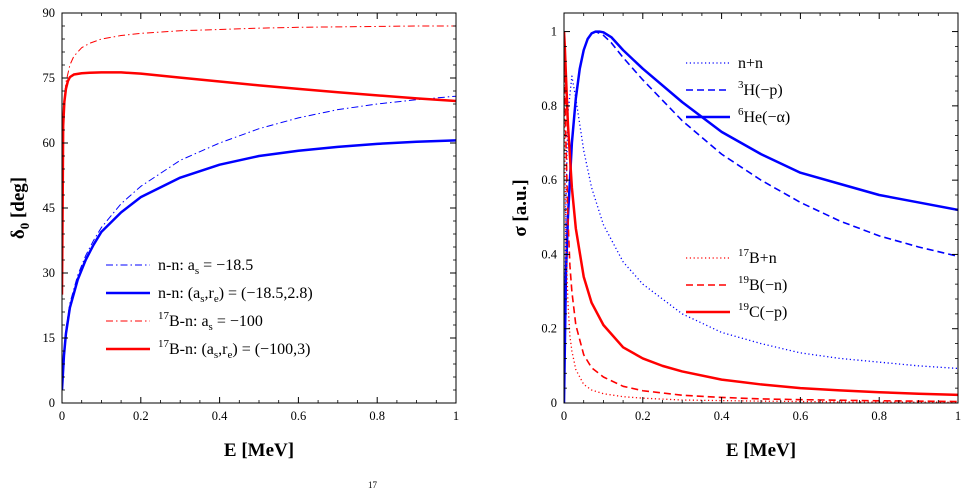 The height and width of the screenshot is (492, 967). I want to click on phase-shift-y-tick-label: 0, so click(52, 403).